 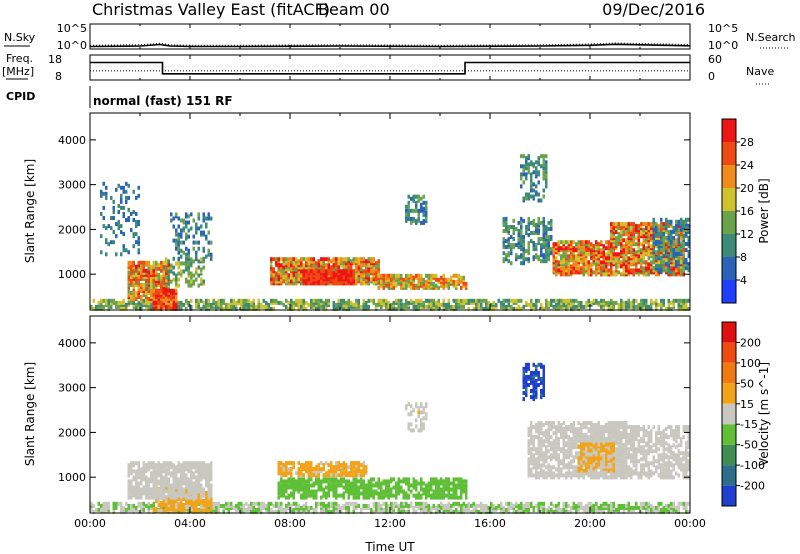 What do you see at coordinates (747, 142) in the screenshot?
I see `colorbar-tick-label: 28` at bounding box center [747, 142].